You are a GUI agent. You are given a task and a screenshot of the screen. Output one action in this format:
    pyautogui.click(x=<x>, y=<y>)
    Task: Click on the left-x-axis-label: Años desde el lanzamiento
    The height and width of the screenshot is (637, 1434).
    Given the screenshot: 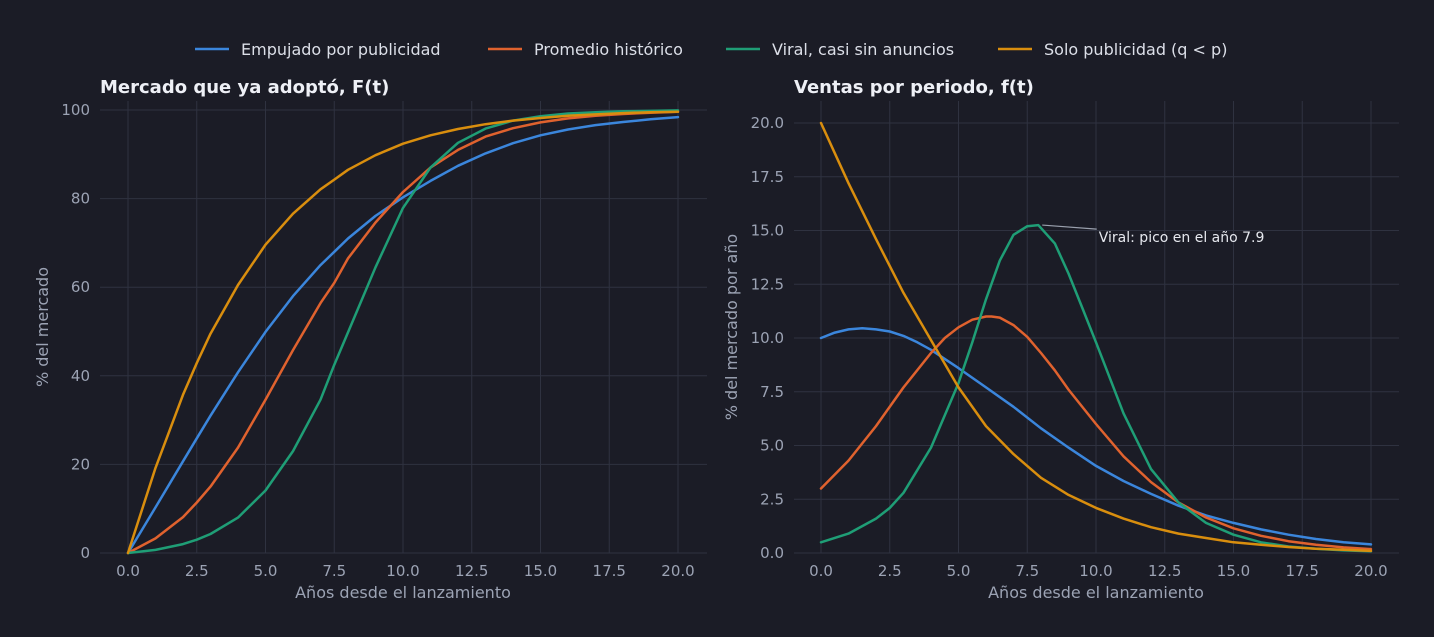 What is the action you would take?
    pyautogui.click(x=403, y=592)
    